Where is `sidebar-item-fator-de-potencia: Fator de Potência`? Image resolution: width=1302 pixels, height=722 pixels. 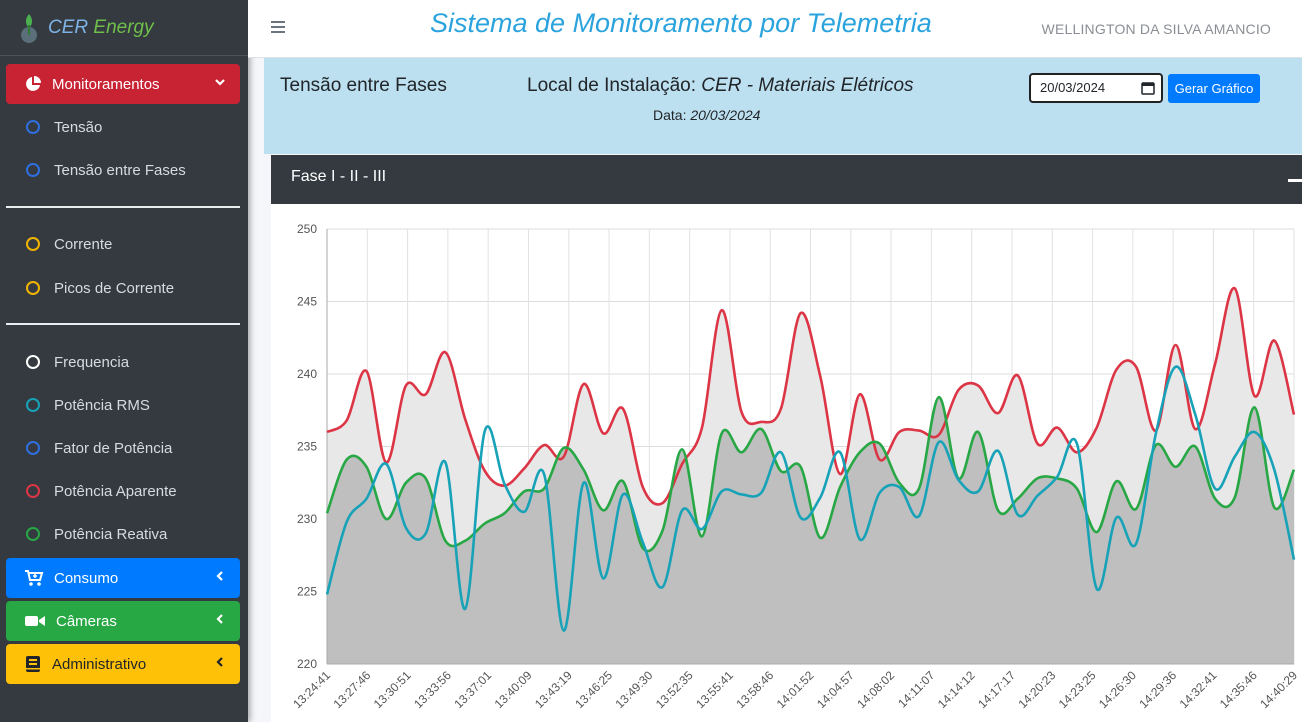
sidebar-item-fator-de-potencia: Fator de Potência is located at coordinates (99, 448).